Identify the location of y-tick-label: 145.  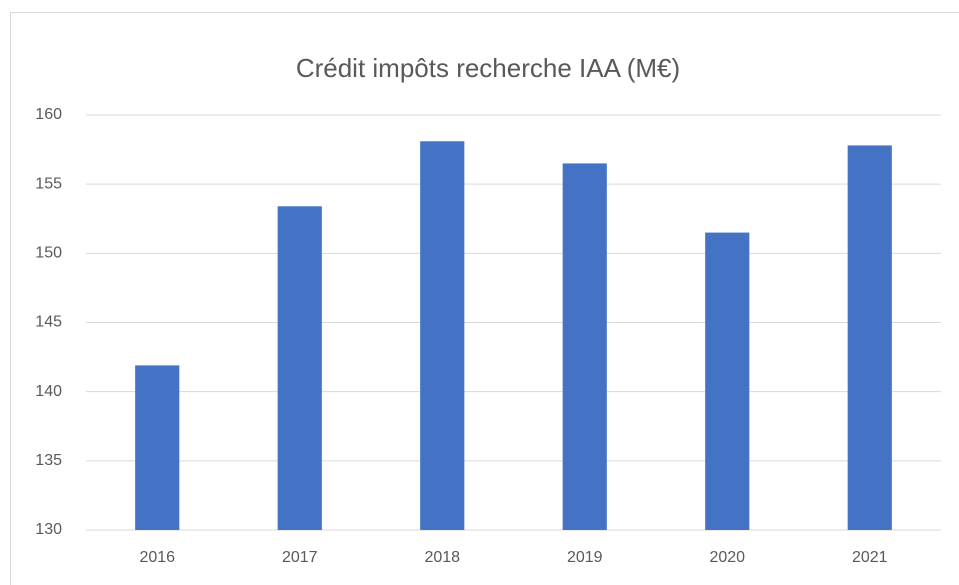
(48, 322).